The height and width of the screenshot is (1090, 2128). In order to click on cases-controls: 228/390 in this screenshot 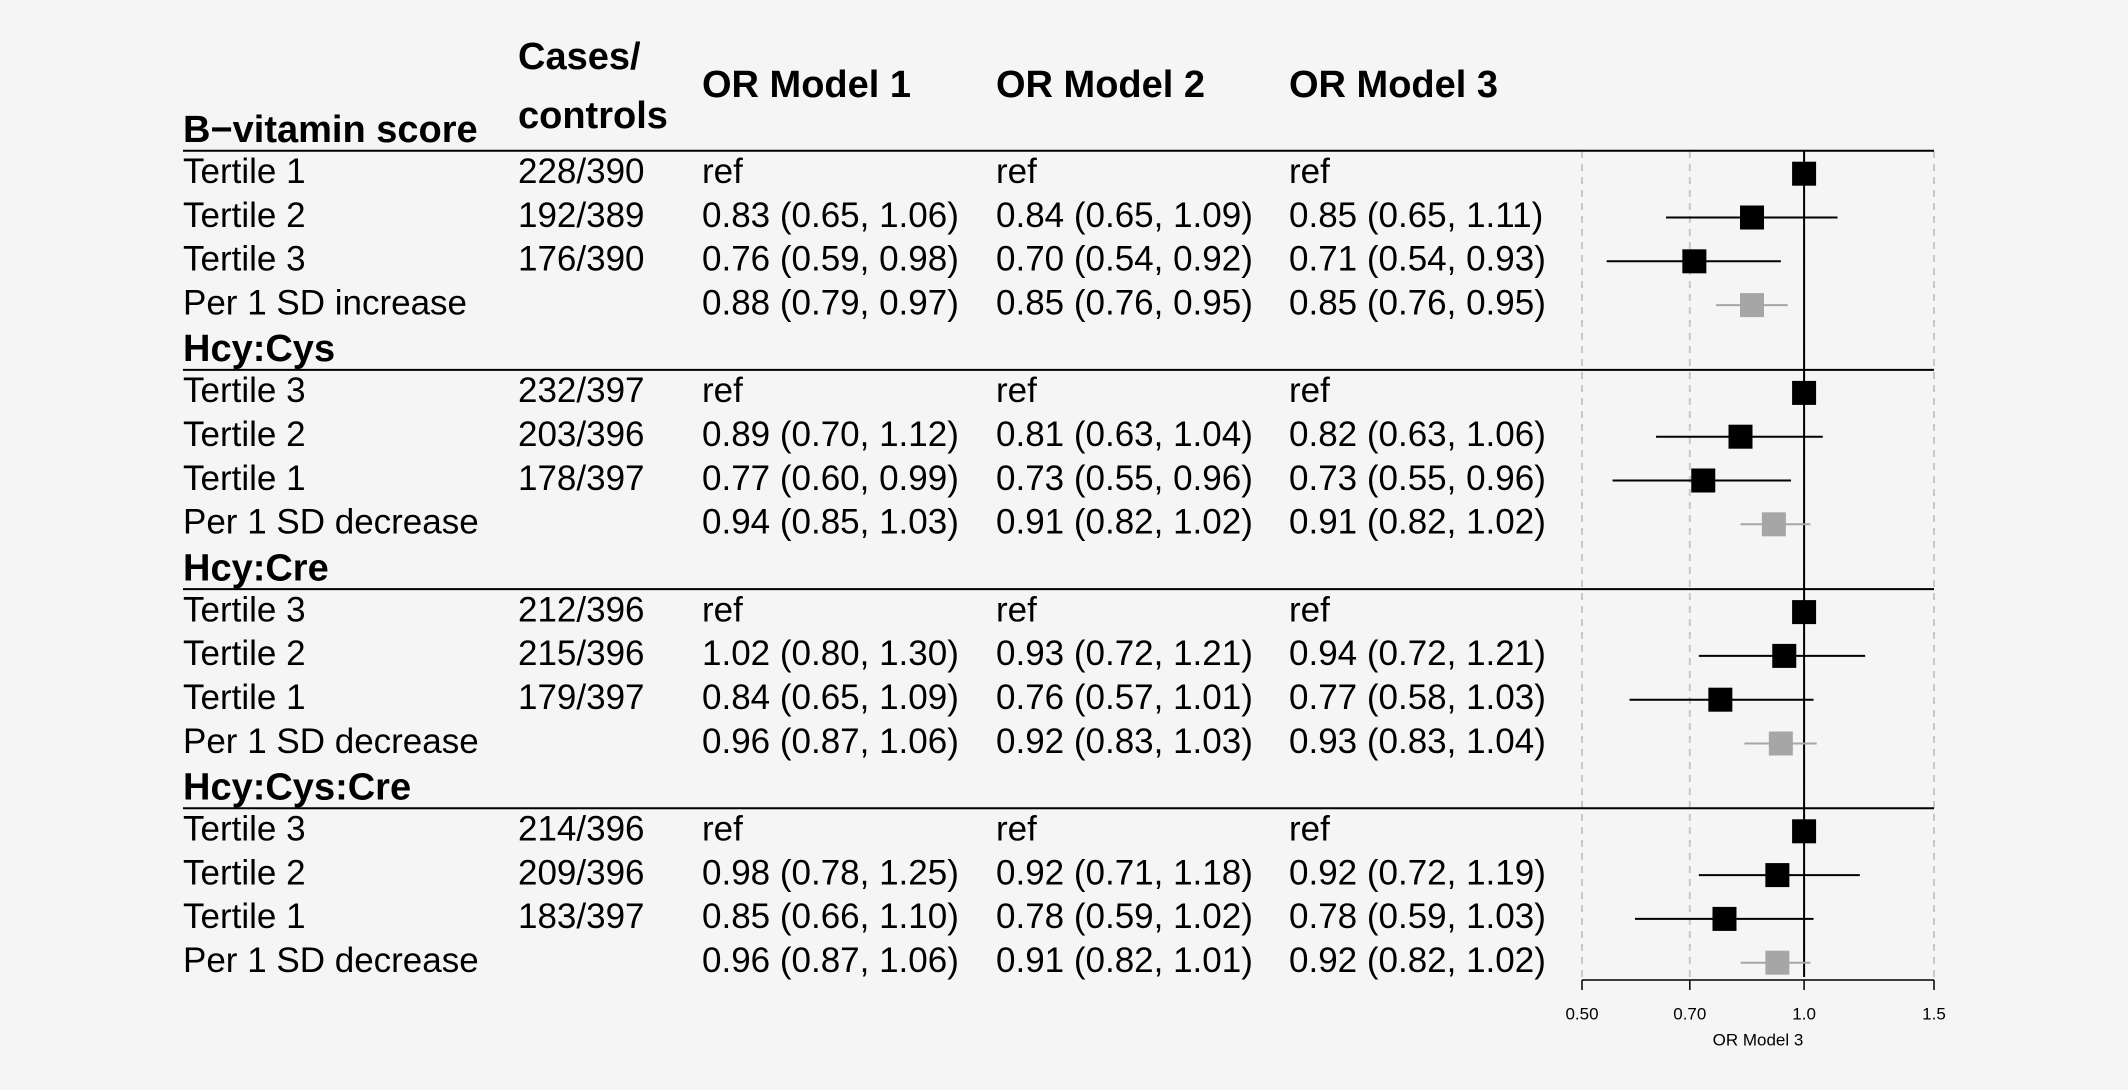, I will do `click(581, 171)`.